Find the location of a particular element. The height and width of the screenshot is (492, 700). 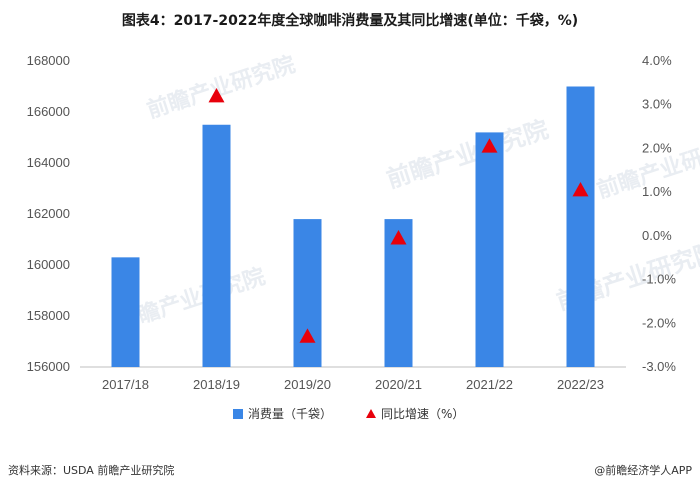

legend-marker-label: 同比增速（%） is located at coordinates (422, 414).